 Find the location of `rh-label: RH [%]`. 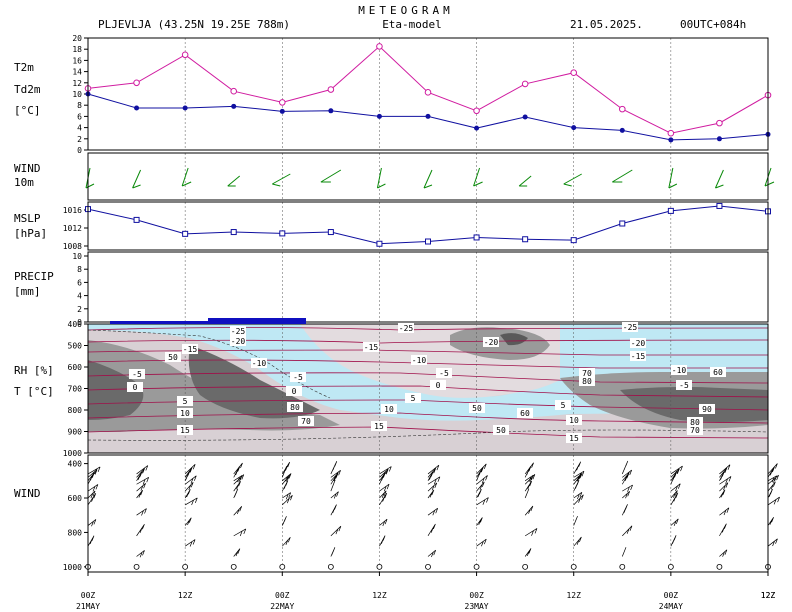

rh-label: RH [%] is located at coordinates (34, 370).